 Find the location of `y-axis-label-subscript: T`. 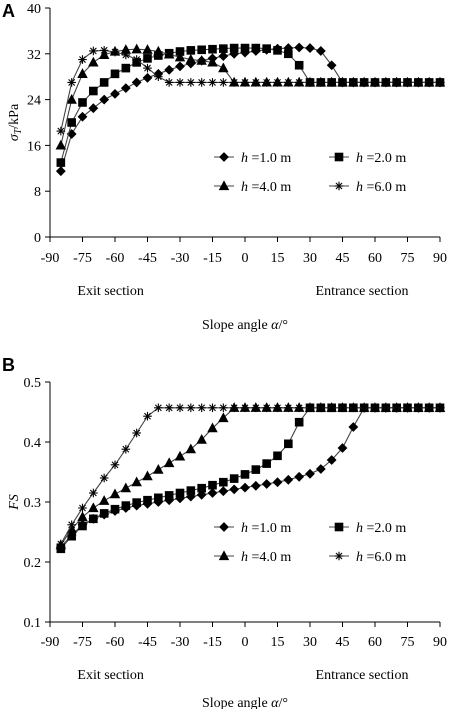

y-axis-label-subscript: T is located at coordinates (18, 130).